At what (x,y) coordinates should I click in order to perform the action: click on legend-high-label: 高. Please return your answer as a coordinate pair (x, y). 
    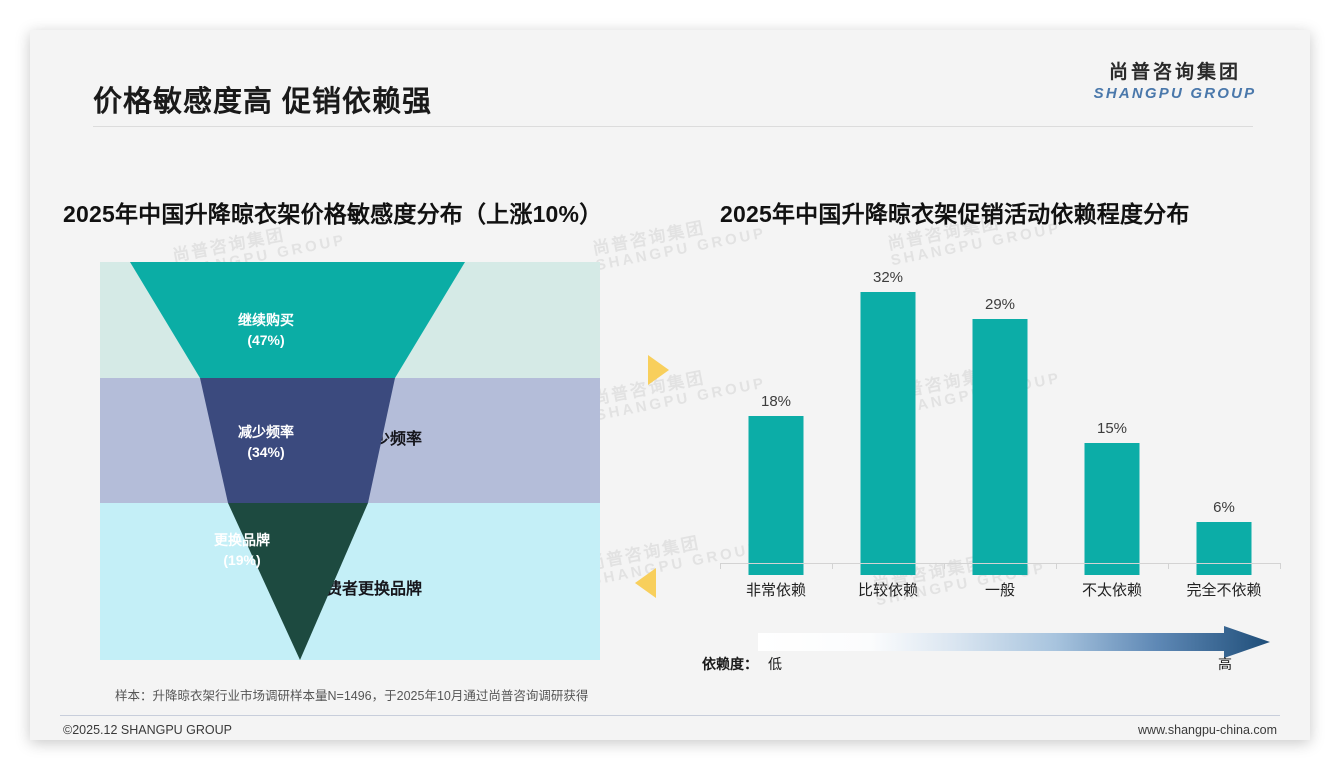
    Looking at the image, I should click on (1225, 664).